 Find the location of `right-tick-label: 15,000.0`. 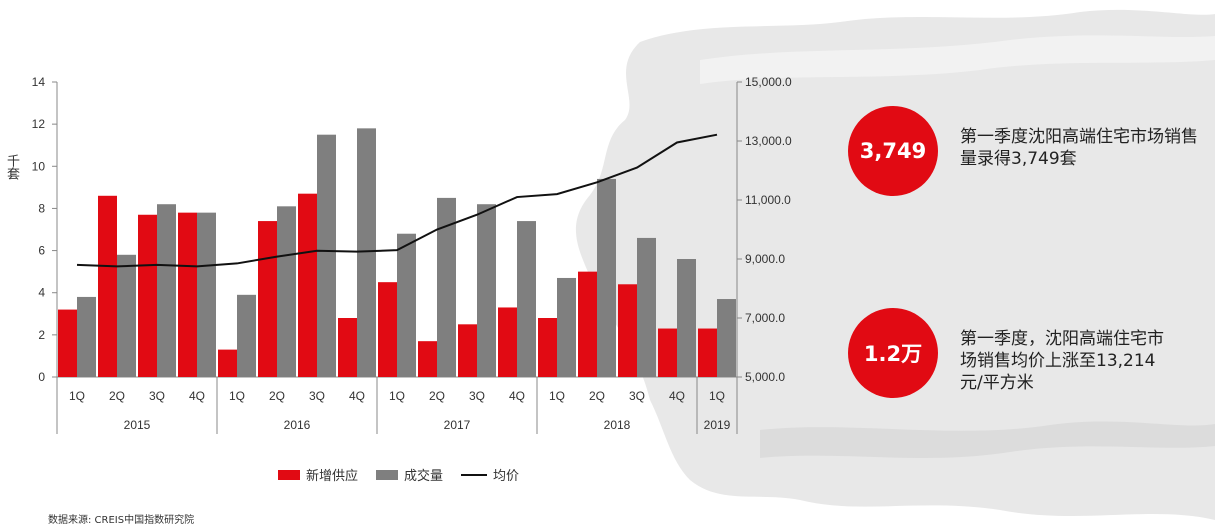

right-tick-label: 15,000.0 is located at coordinates (768, 82).